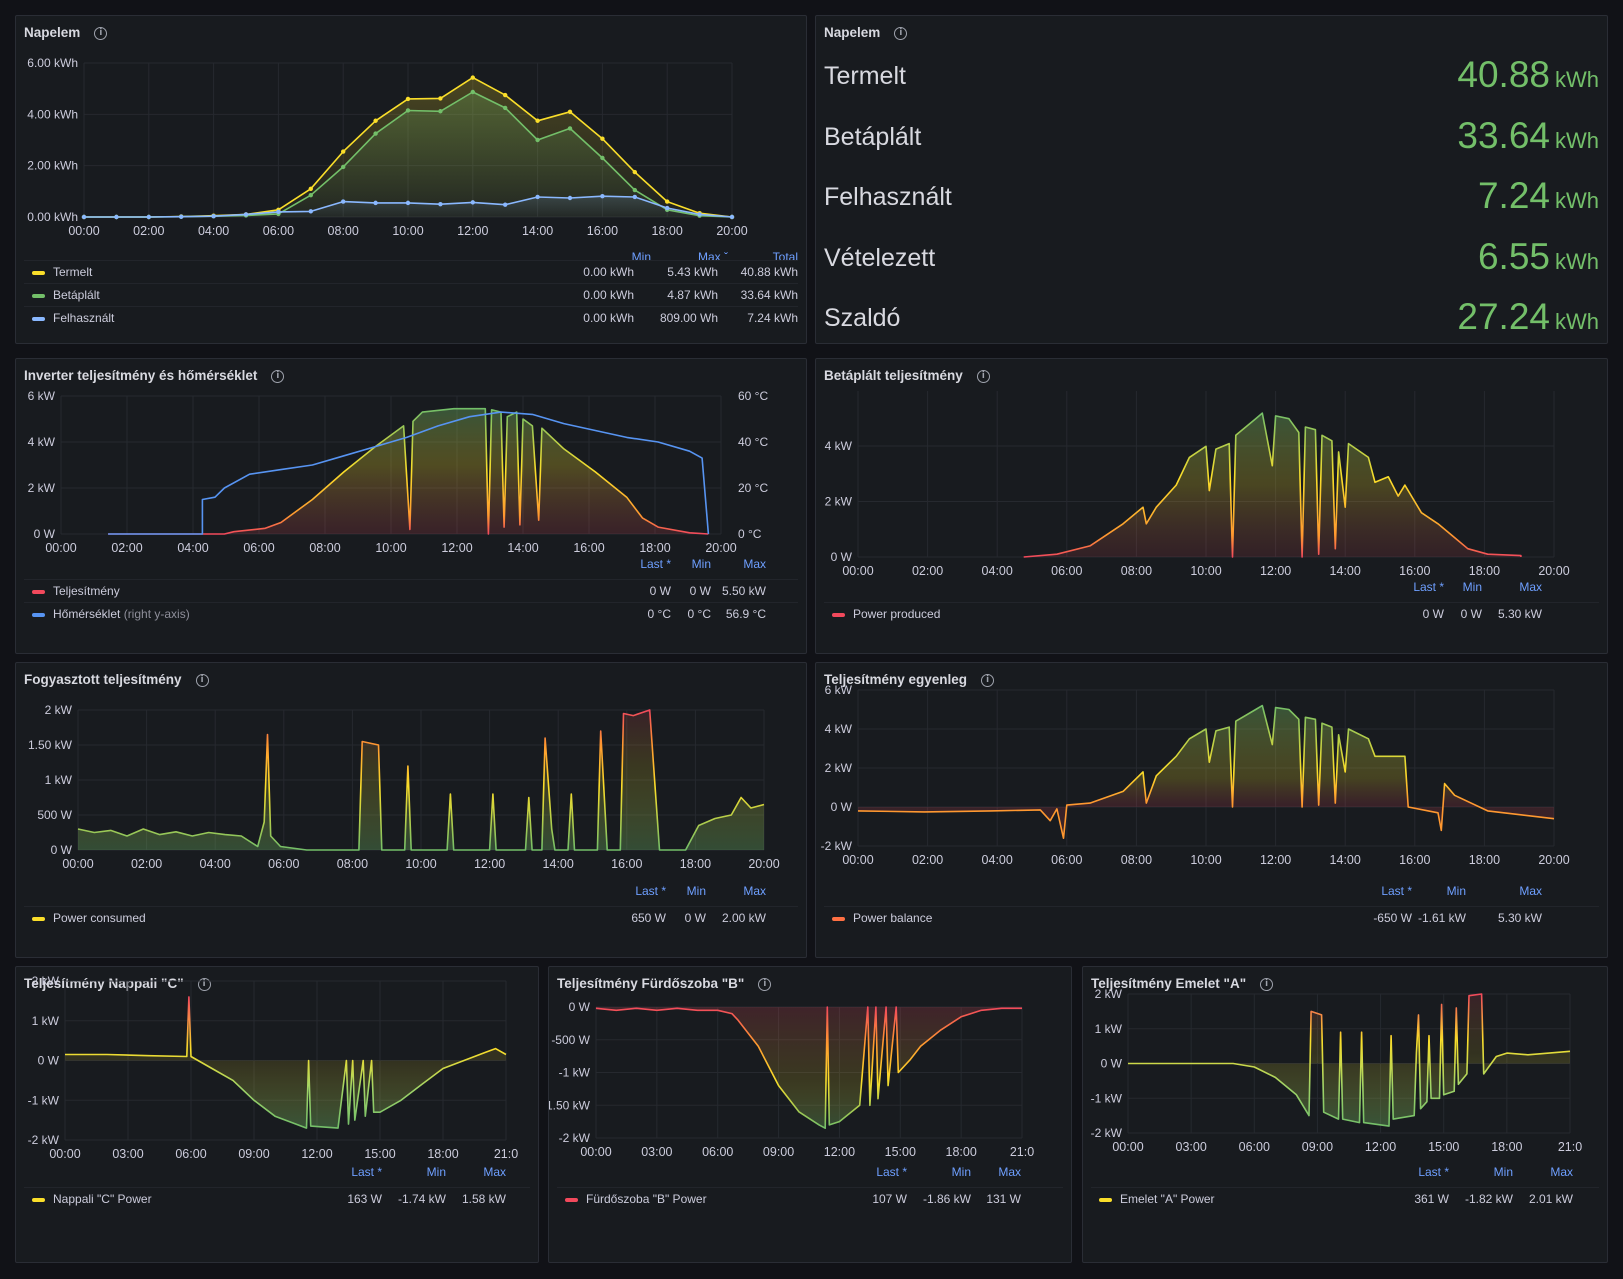 This screenshot has height=1279, width=1623. What do you see at coordinates (1349, 1060) in the screenshot?
I see `emelet-power-line` at bounding box center [1349, 1060].